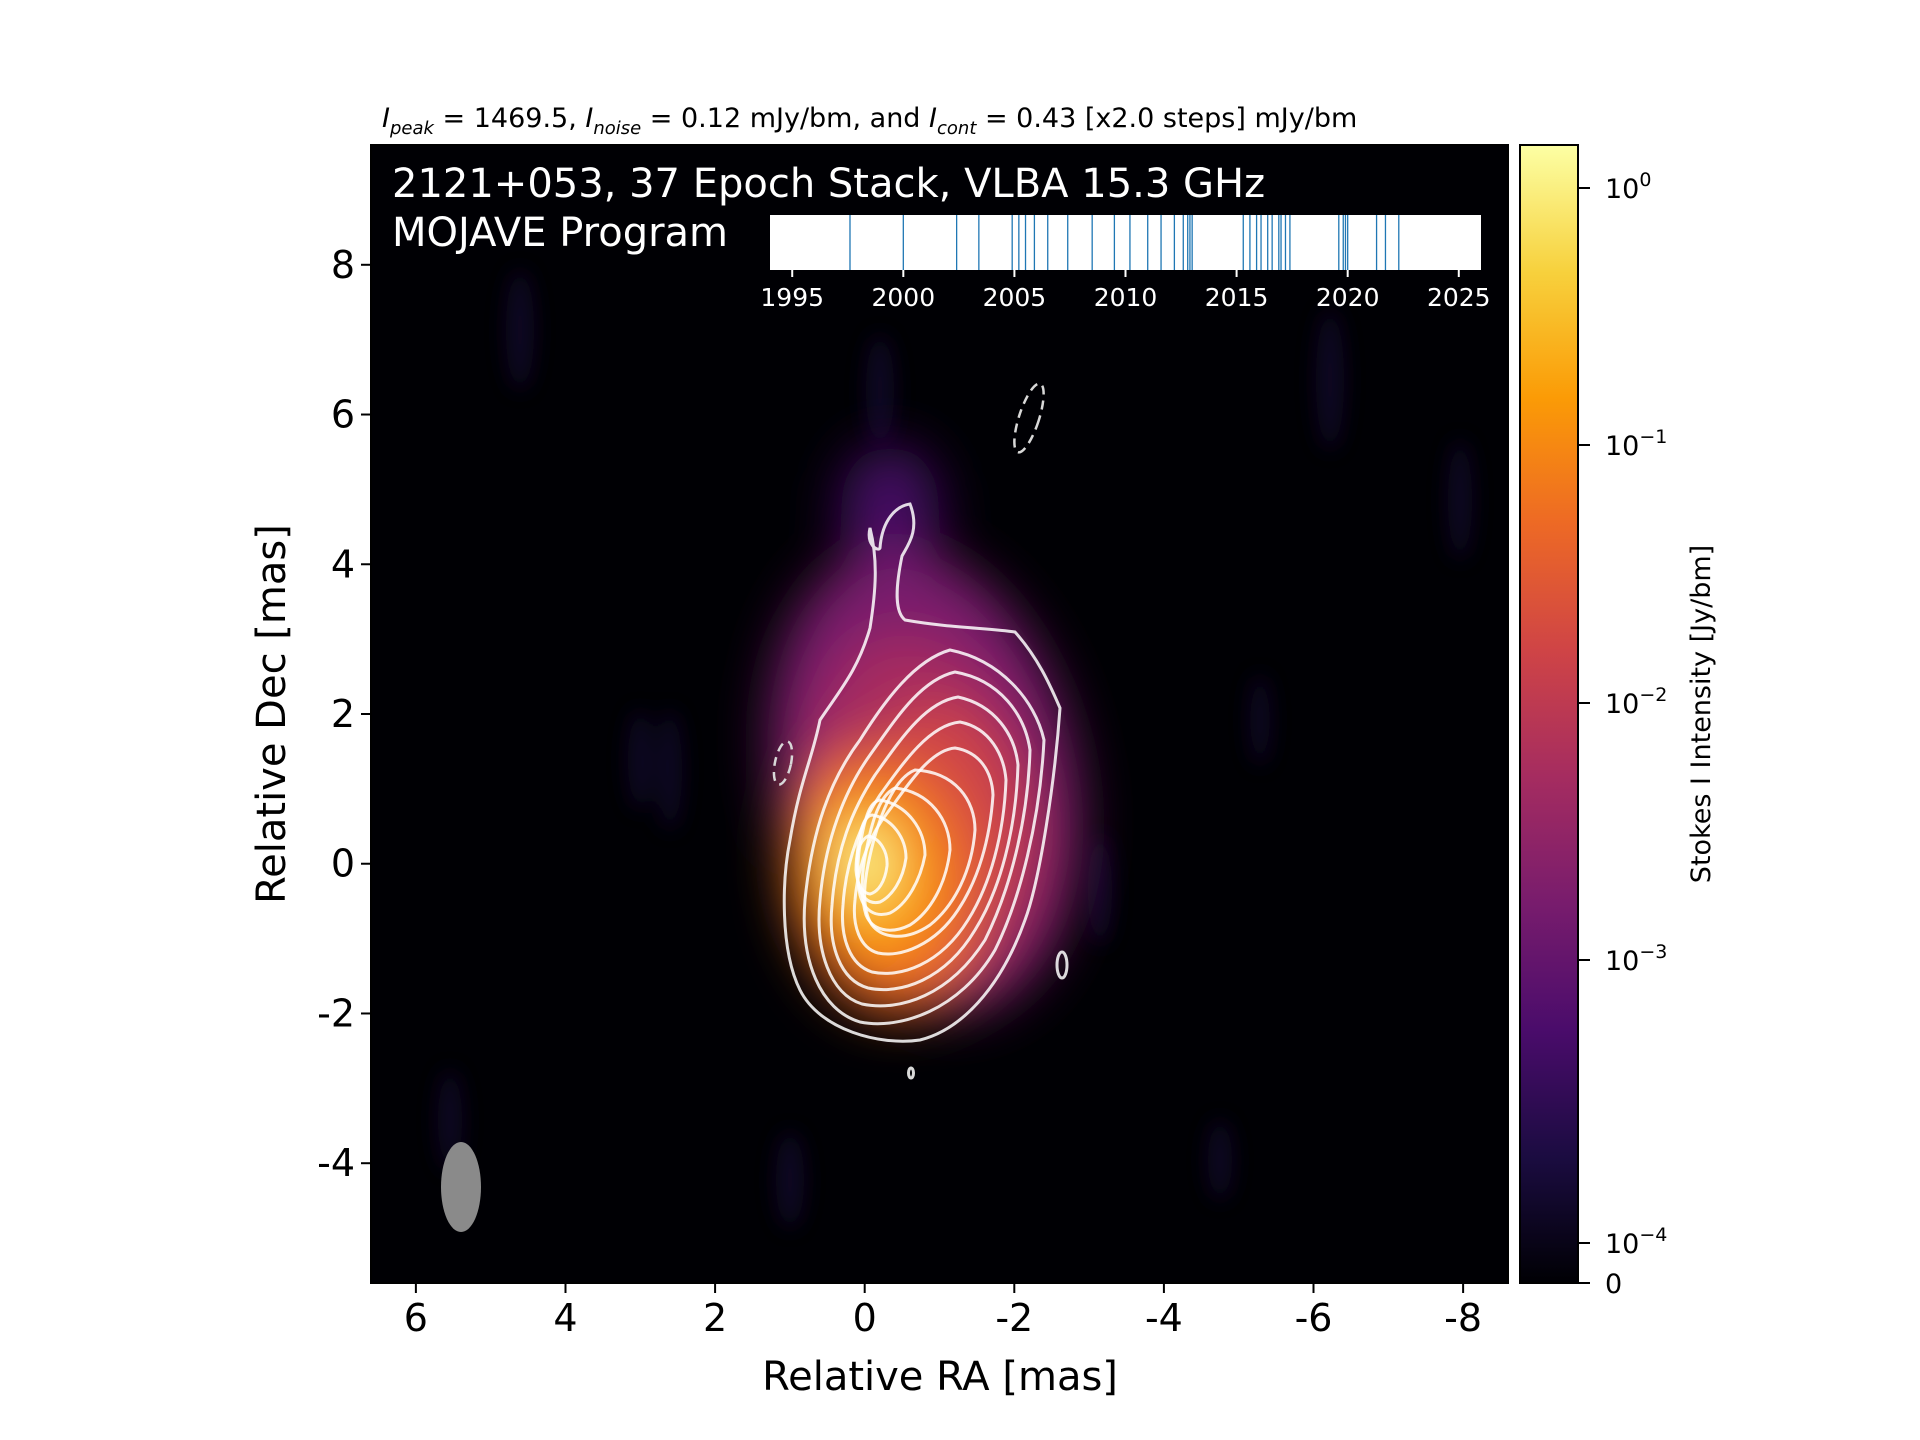  I want to click on y-tick-label: 8, so click(343, 265).